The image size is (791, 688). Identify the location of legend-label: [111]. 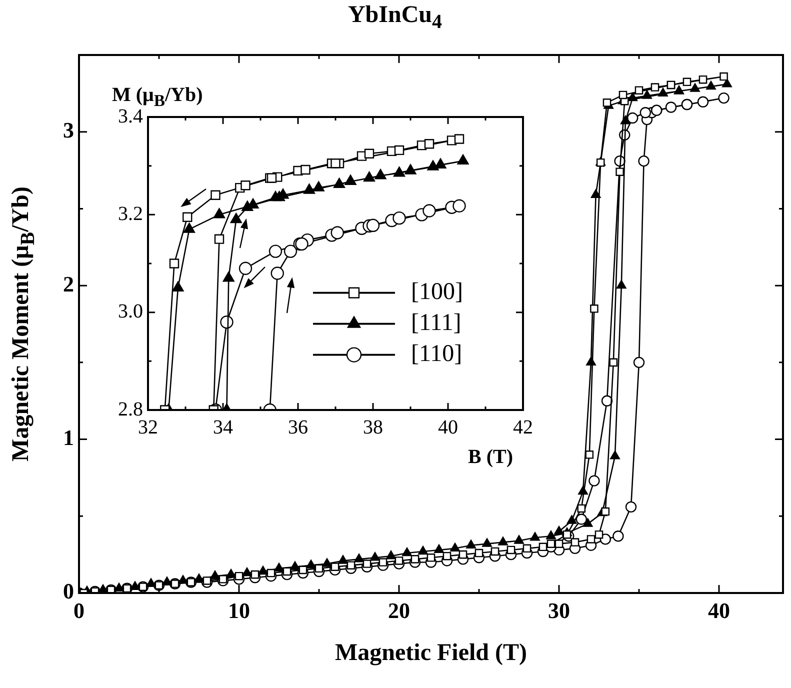
(436, 323).